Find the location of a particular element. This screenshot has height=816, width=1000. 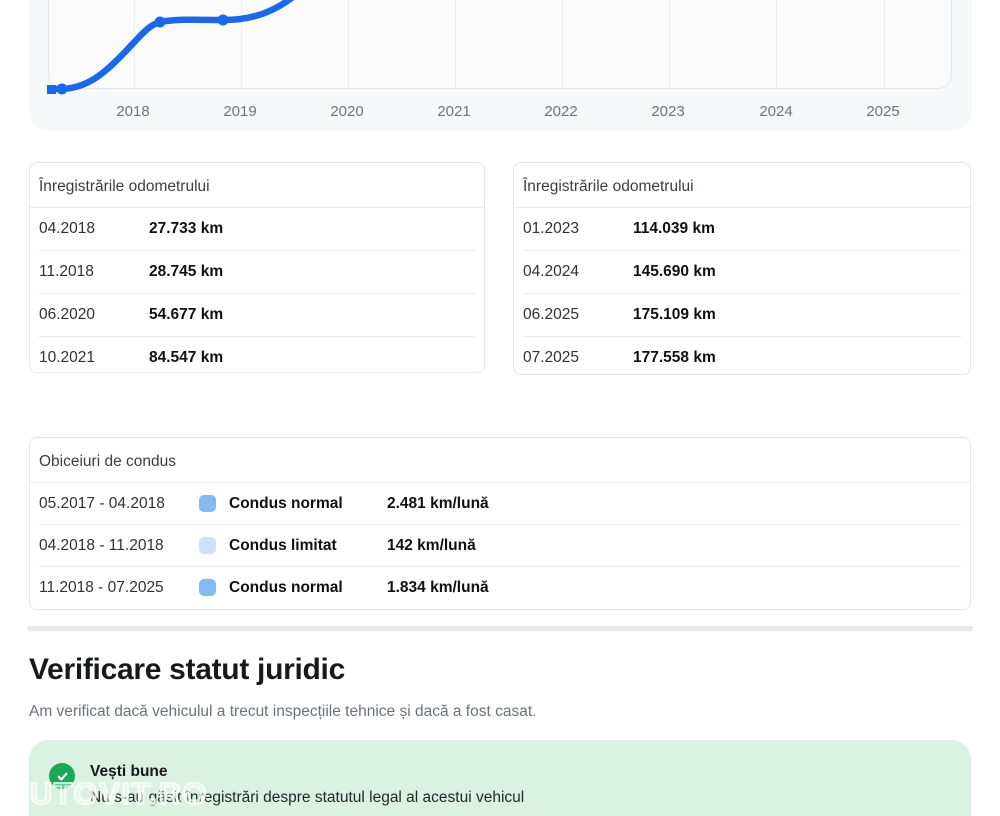

x-tick-label: 2018 is located at coordinates (133, 111).